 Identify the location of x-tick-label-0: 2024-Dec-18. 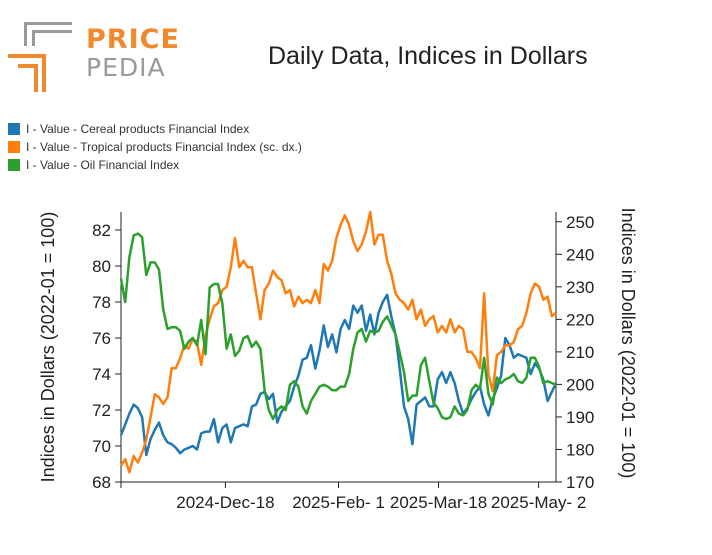
(225, 502).